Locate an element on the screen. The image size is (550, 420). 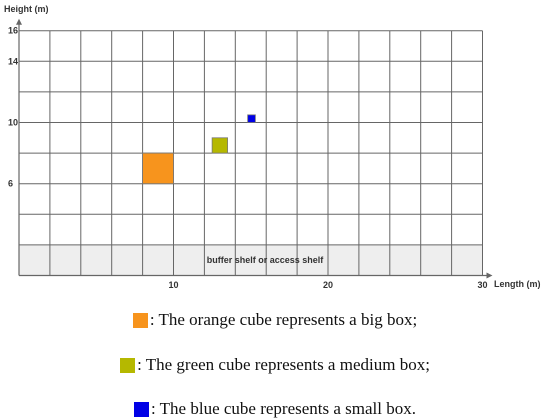
legend-item-small-box: : The blue cube represents a small box. is located at coordinates (275, 409).